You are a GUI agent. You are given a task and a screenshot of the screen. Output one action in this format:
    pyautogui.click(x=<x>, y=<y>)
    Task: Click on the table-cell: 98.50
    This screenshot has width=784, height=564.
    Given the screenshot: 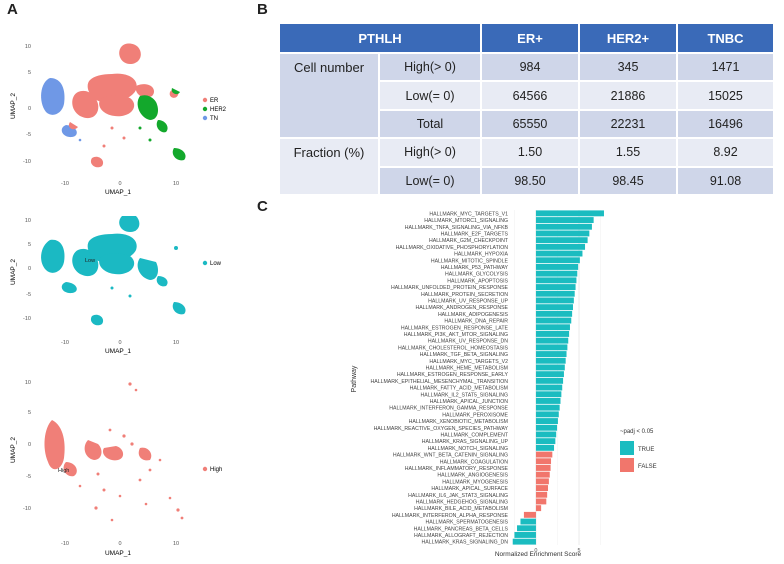 What is the action you would take?
    pyautogui.click(x=530, y=180)
    